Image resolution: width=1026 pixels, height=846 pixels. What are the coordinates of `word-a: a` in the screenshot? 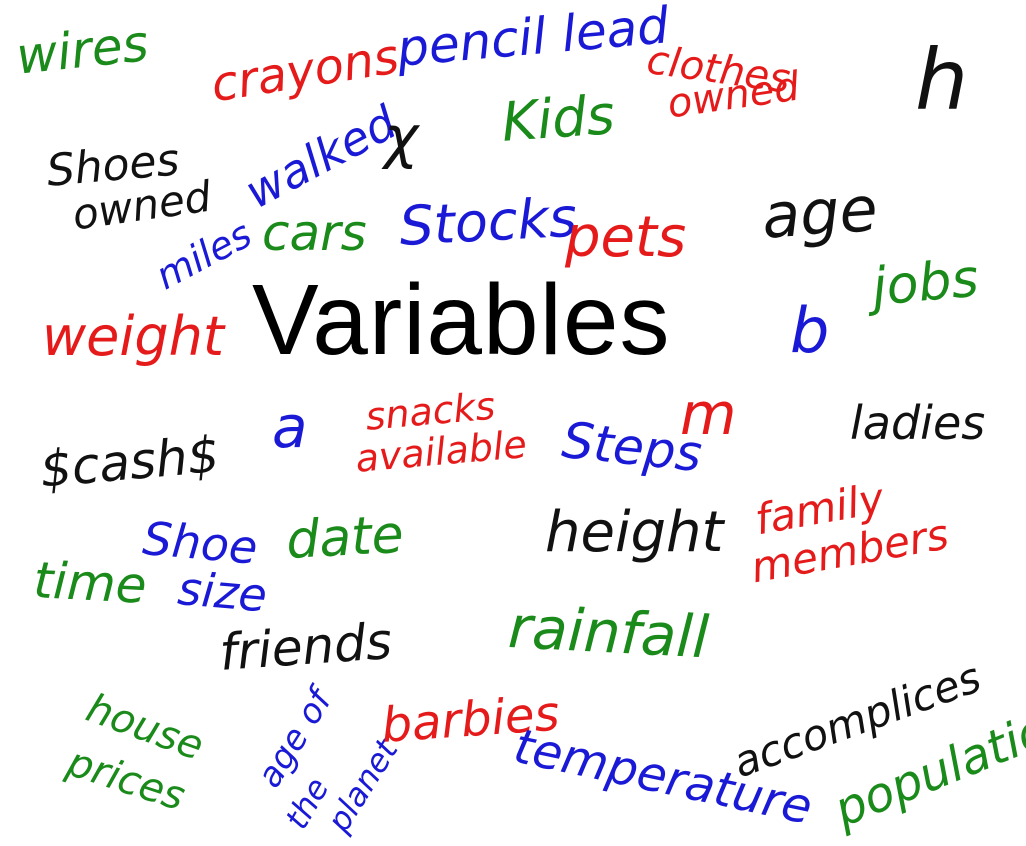 It's located at (290, 427).